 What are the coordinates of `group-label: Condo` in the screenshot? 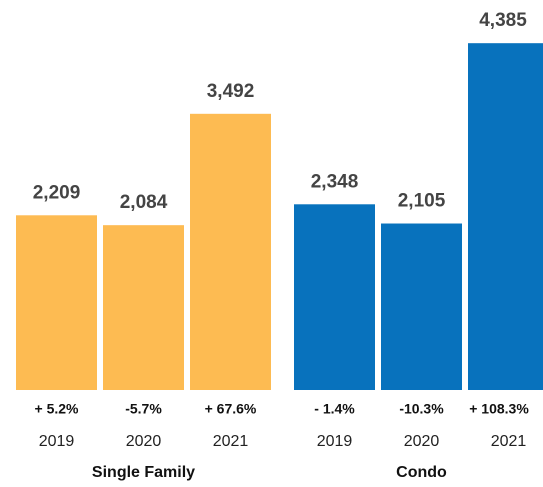 It's located at (421, 472).